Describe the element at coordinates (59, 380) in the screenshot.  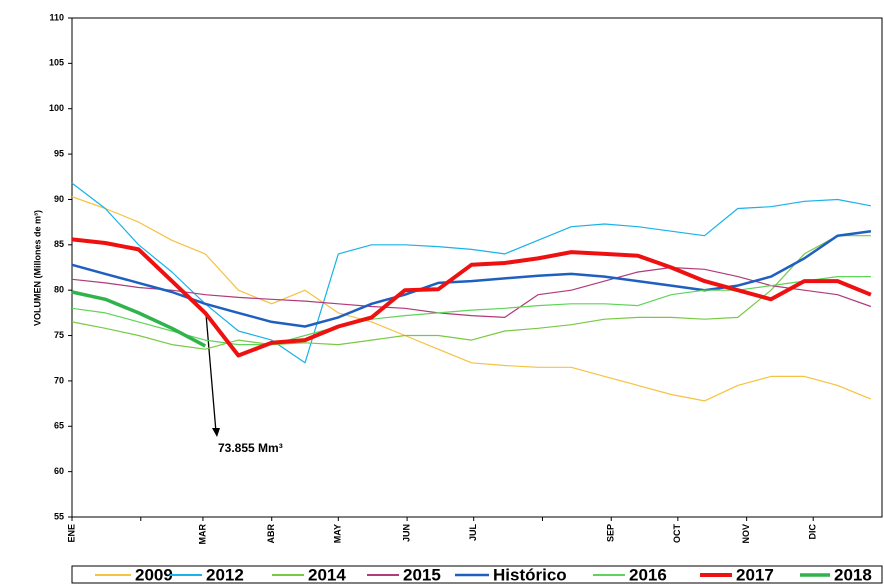
I see `y-tick-label: 70` at that location.